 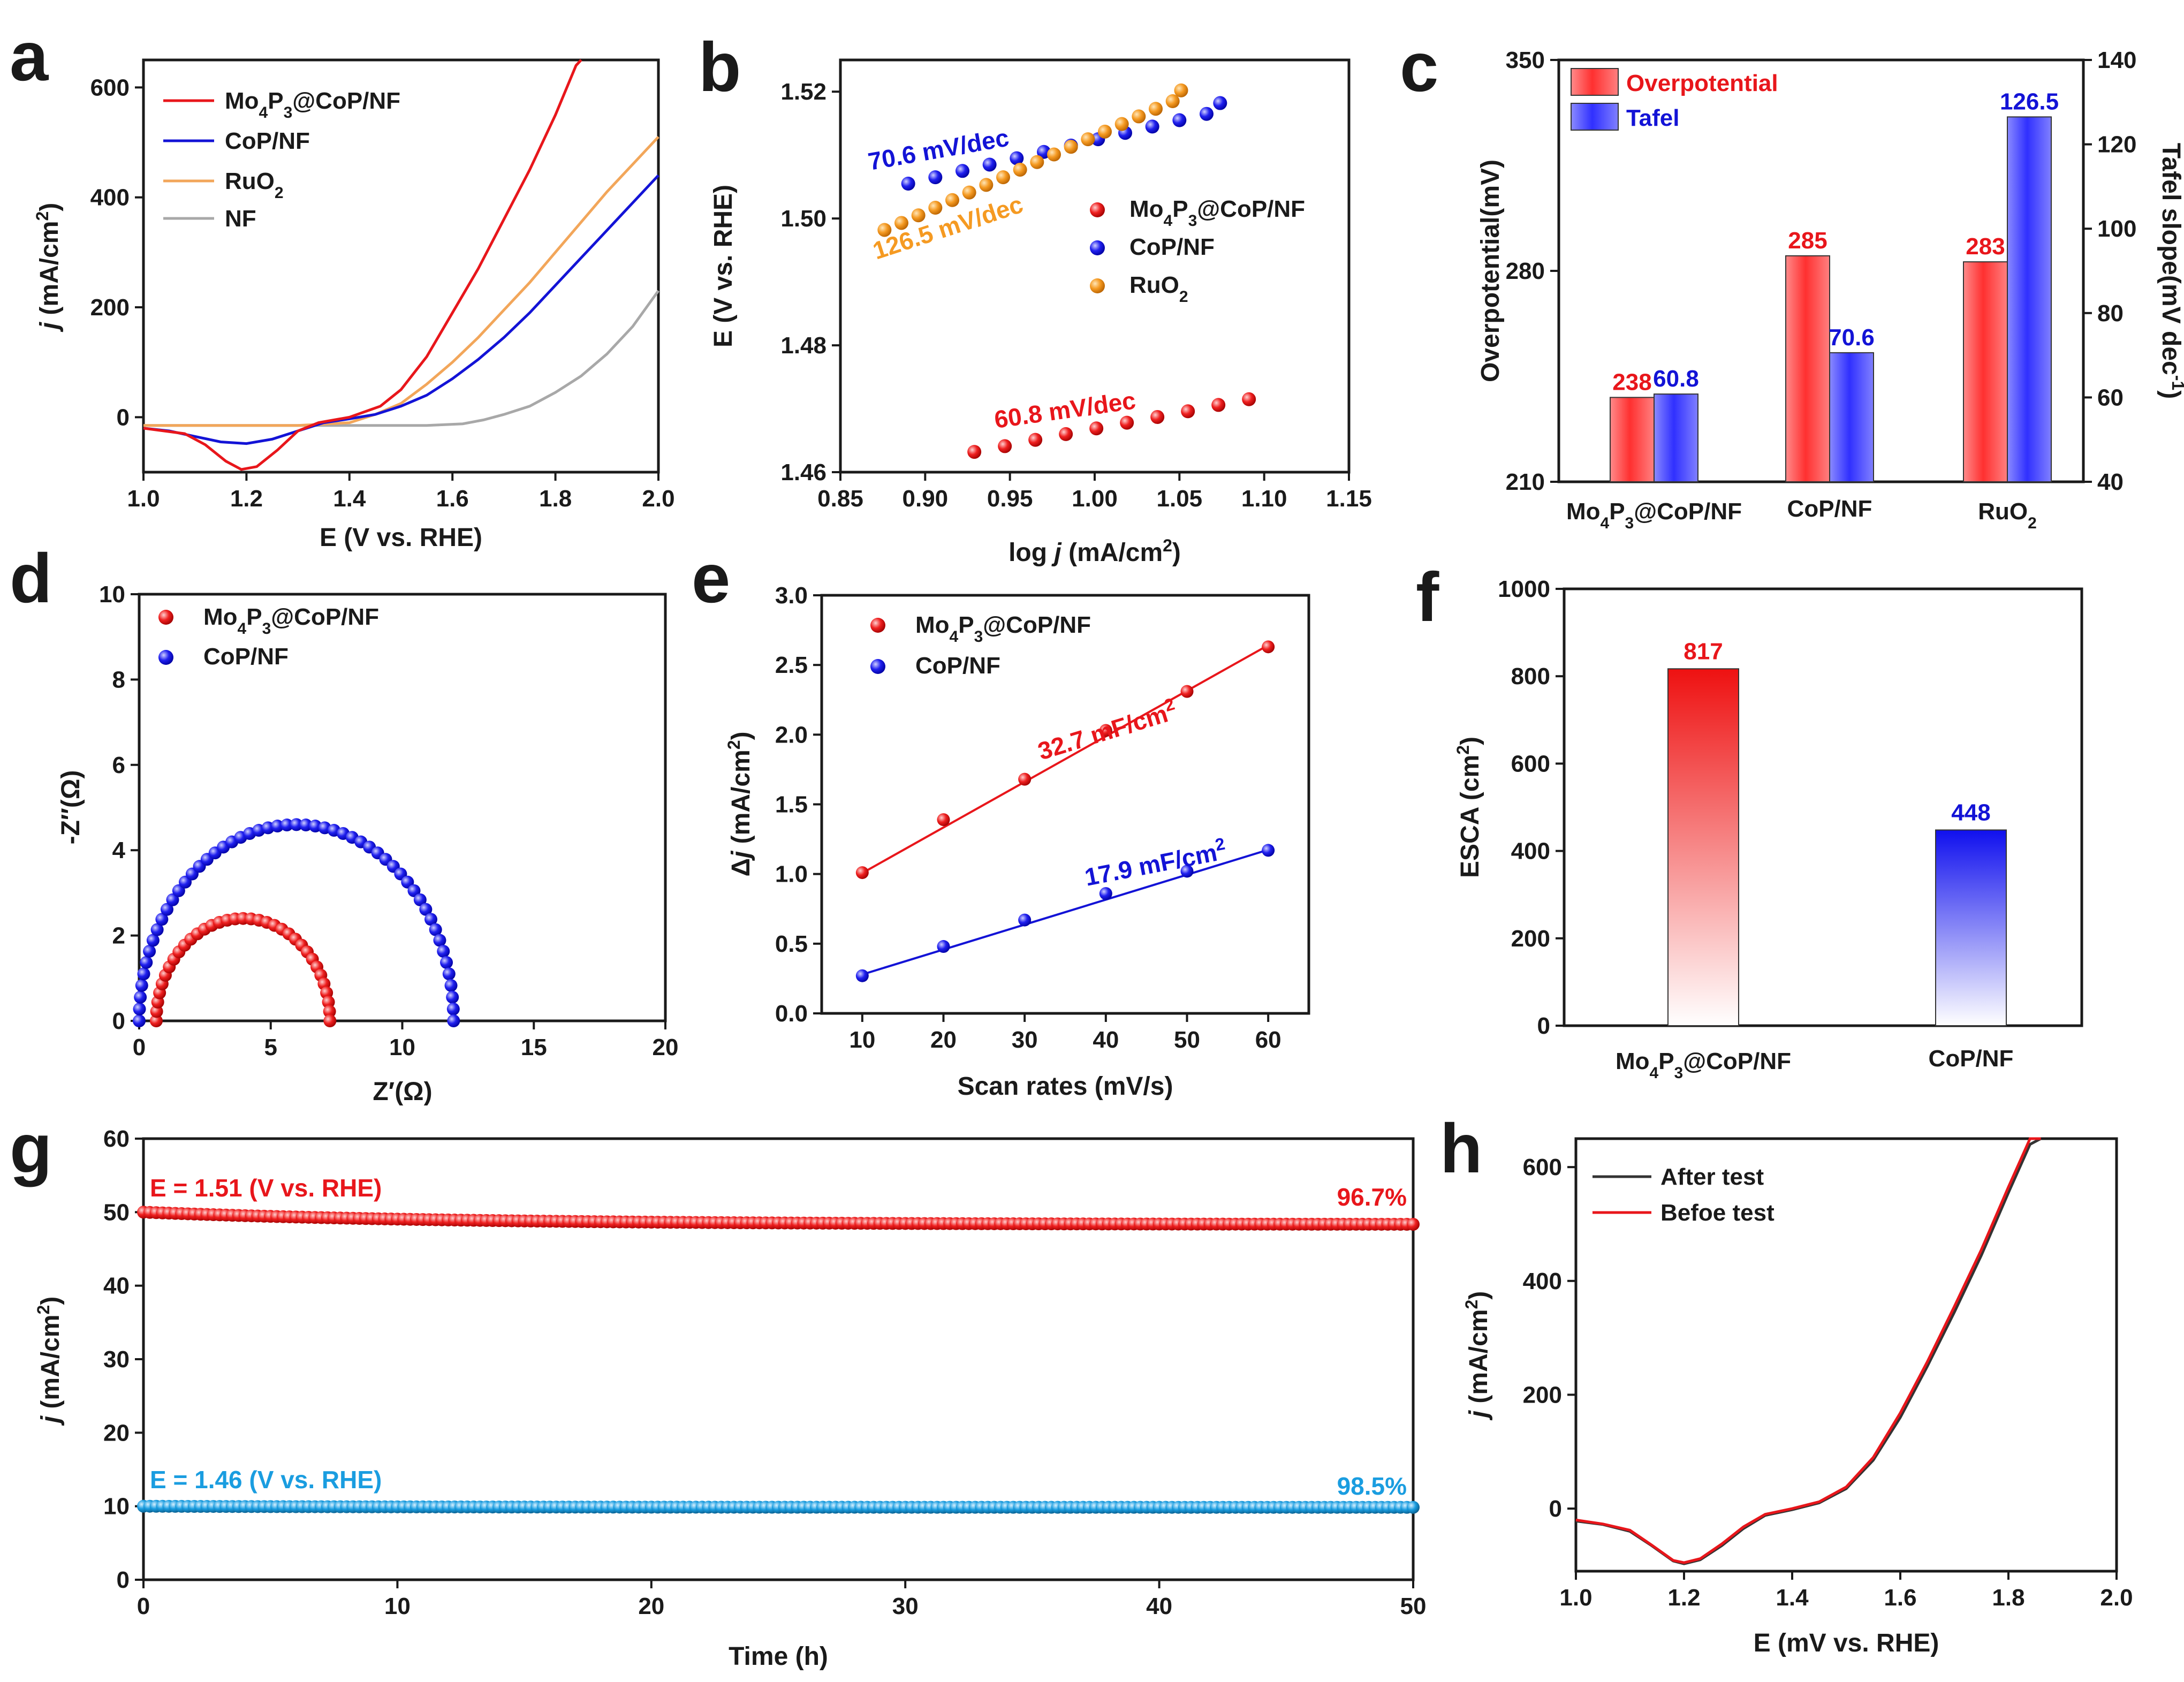 I want to click on b-ticks-xtick-label: 0.95, so click(x=1010, y=499).